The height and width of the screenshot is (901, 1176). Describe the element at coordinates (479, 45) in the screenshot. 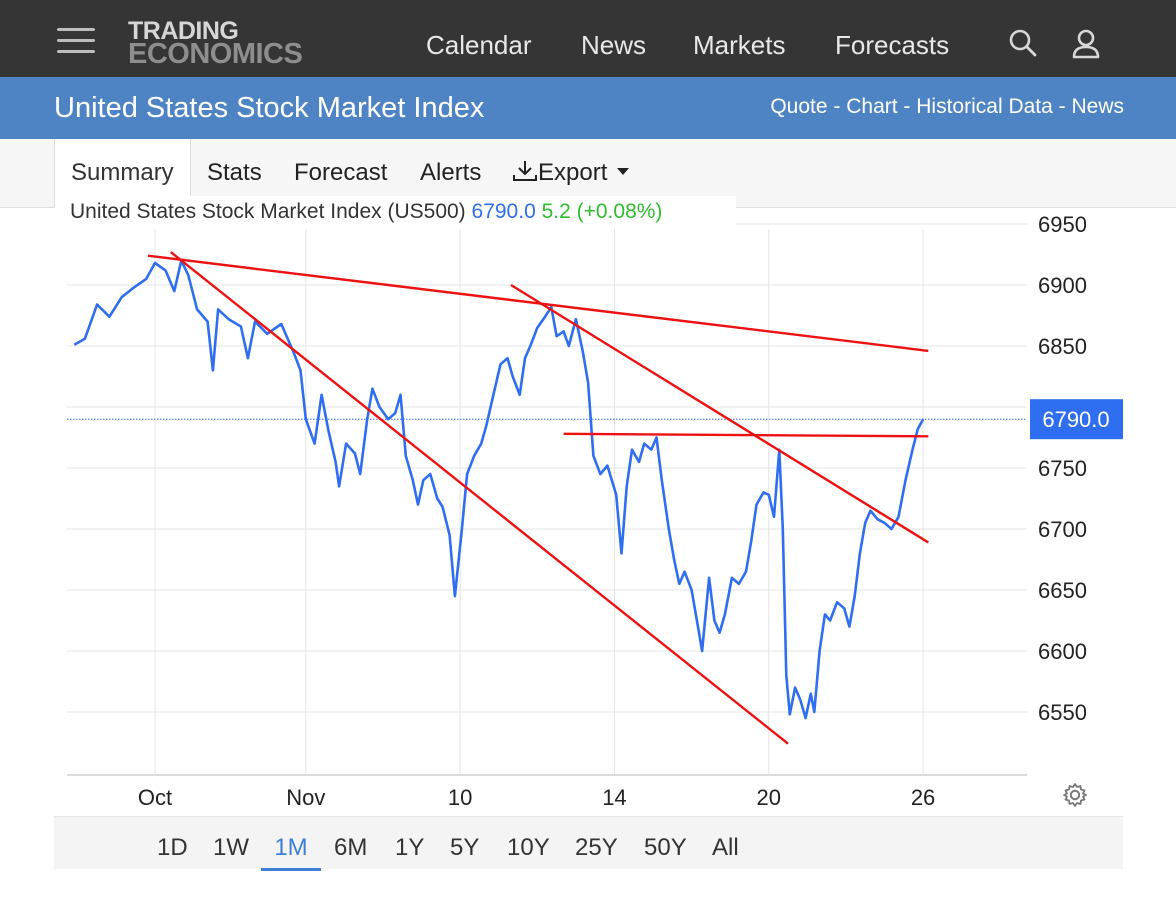

I see `nav-calendar: Calendar` at that location.